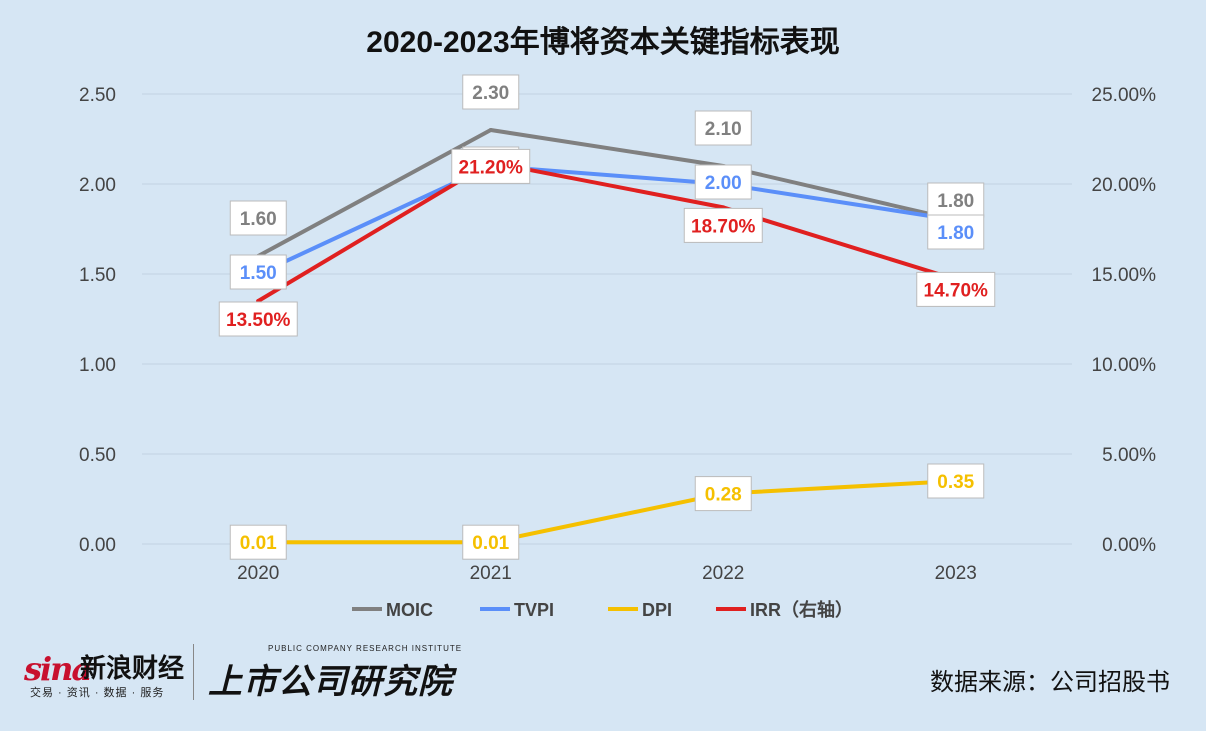 This screenshot has width=1206, height=731. I want to click on data-label-MOIC-2022: 2.10, so click(723, 128).